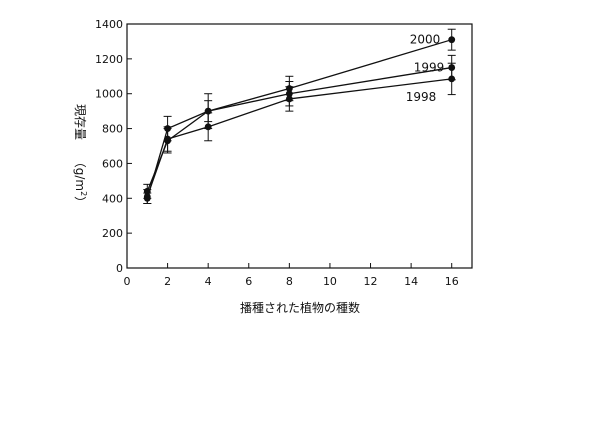 Image resolution: width=600 pixels, height=436 pixels. I want to click on y-tick-label: 600, so click(112, 163).